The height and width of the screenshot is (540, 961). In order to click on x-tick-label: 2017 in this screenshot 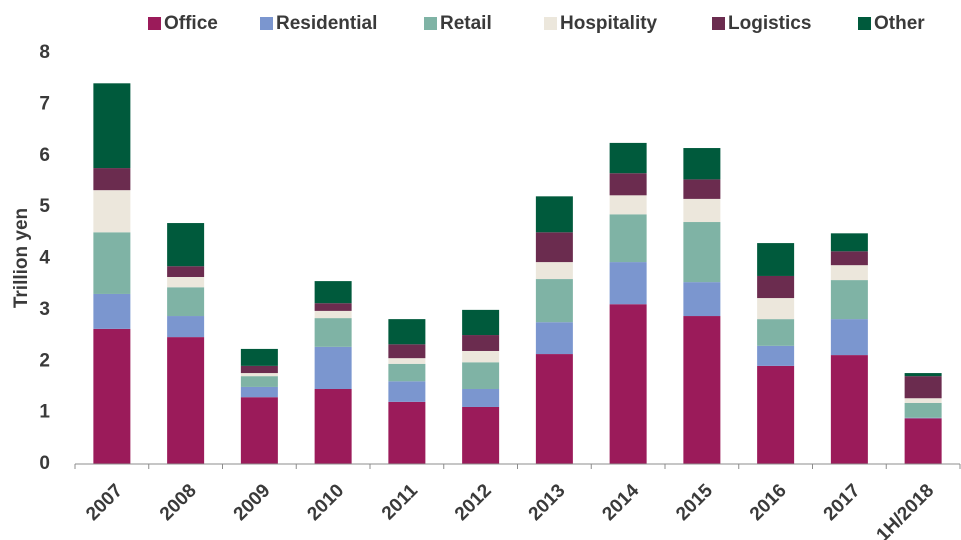, I will do `click(842, 502)`.